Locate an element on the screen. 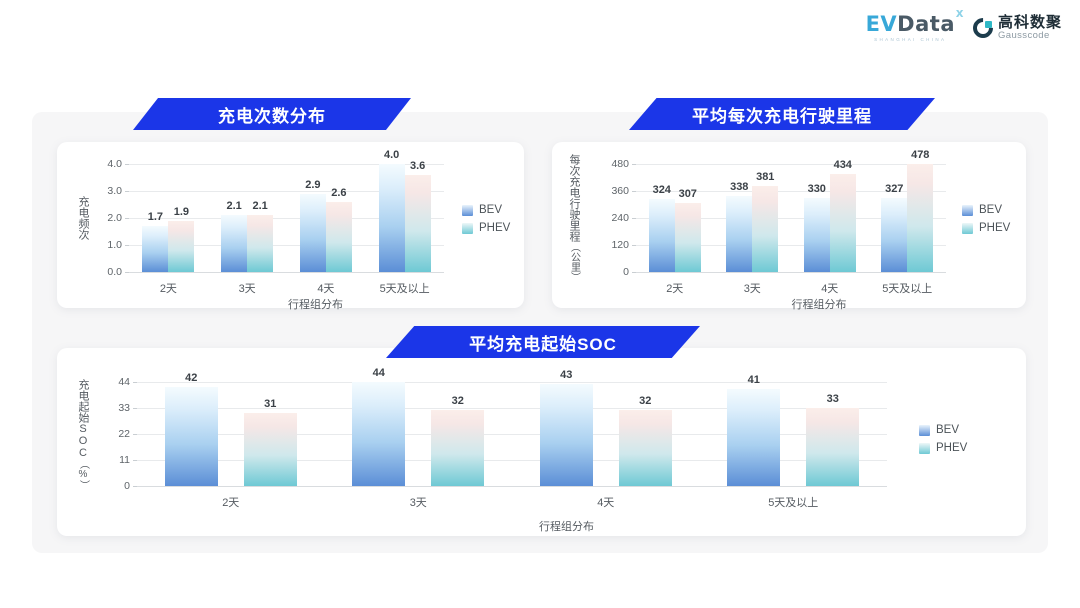 This screenshot has width=1080, height=608. bar-value-label: 31 is located at coordinates (270, 403).